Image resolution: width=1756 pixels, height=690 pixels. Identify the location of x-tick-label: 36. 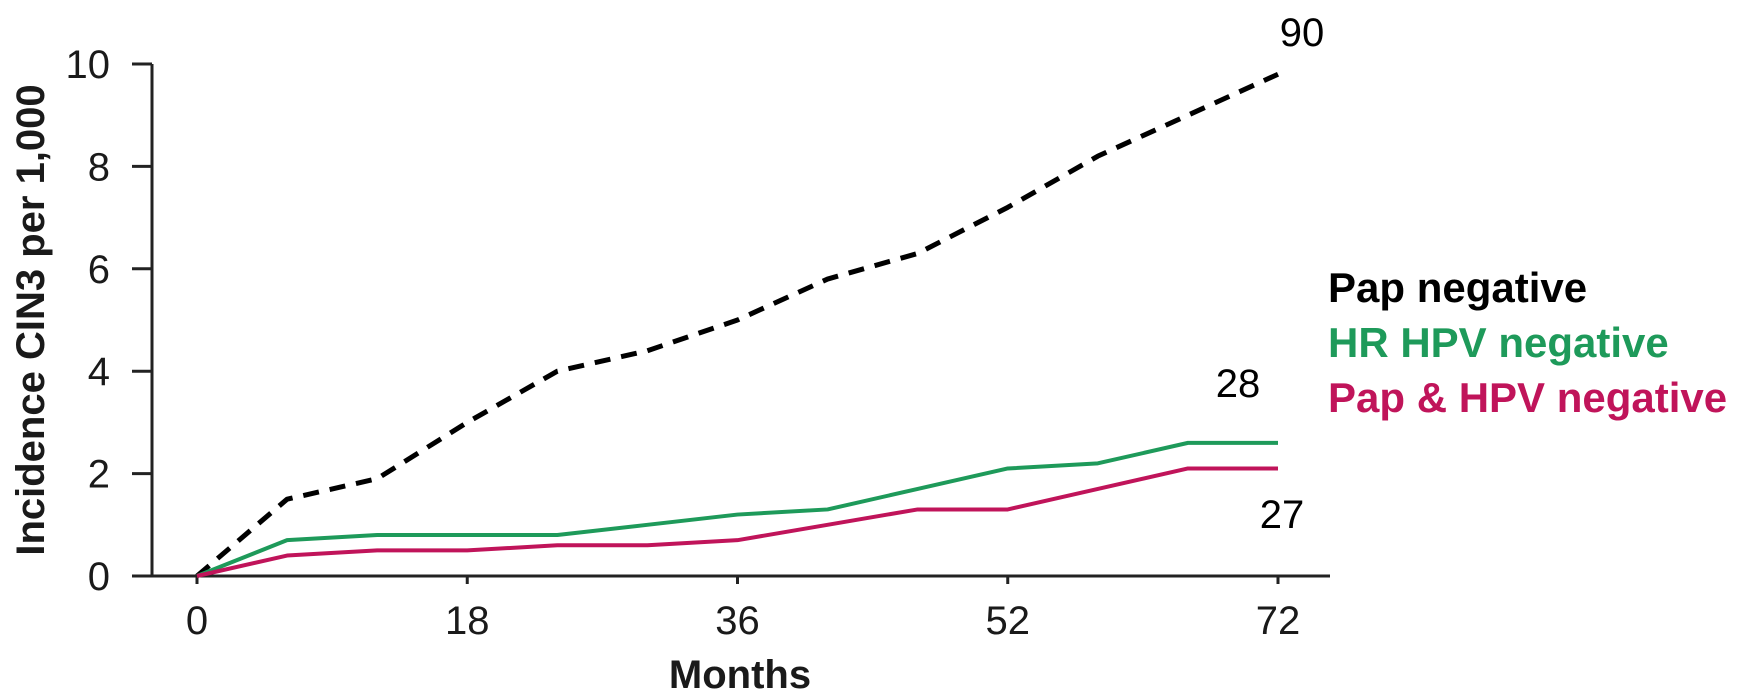
(737, 621).